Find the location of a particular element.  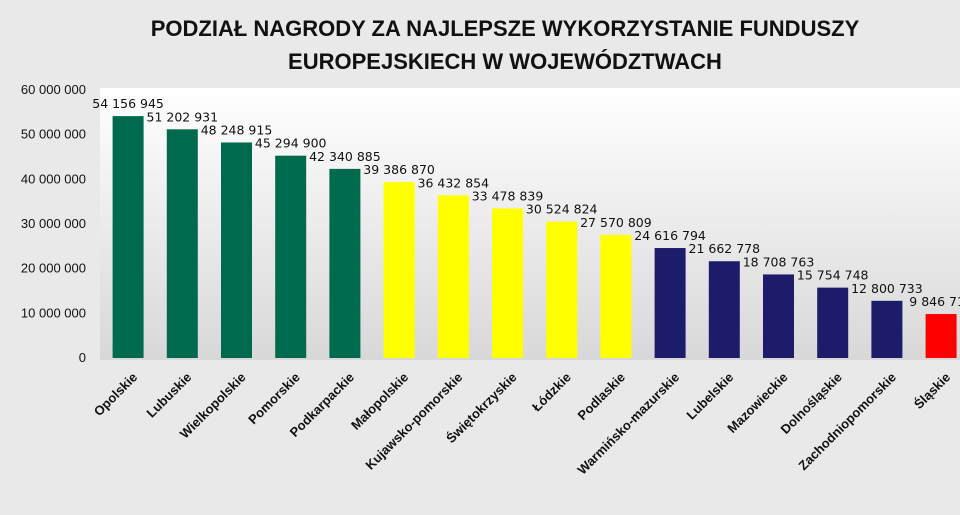

data-label: 33 478 839 is located at coordinates (508, 195).